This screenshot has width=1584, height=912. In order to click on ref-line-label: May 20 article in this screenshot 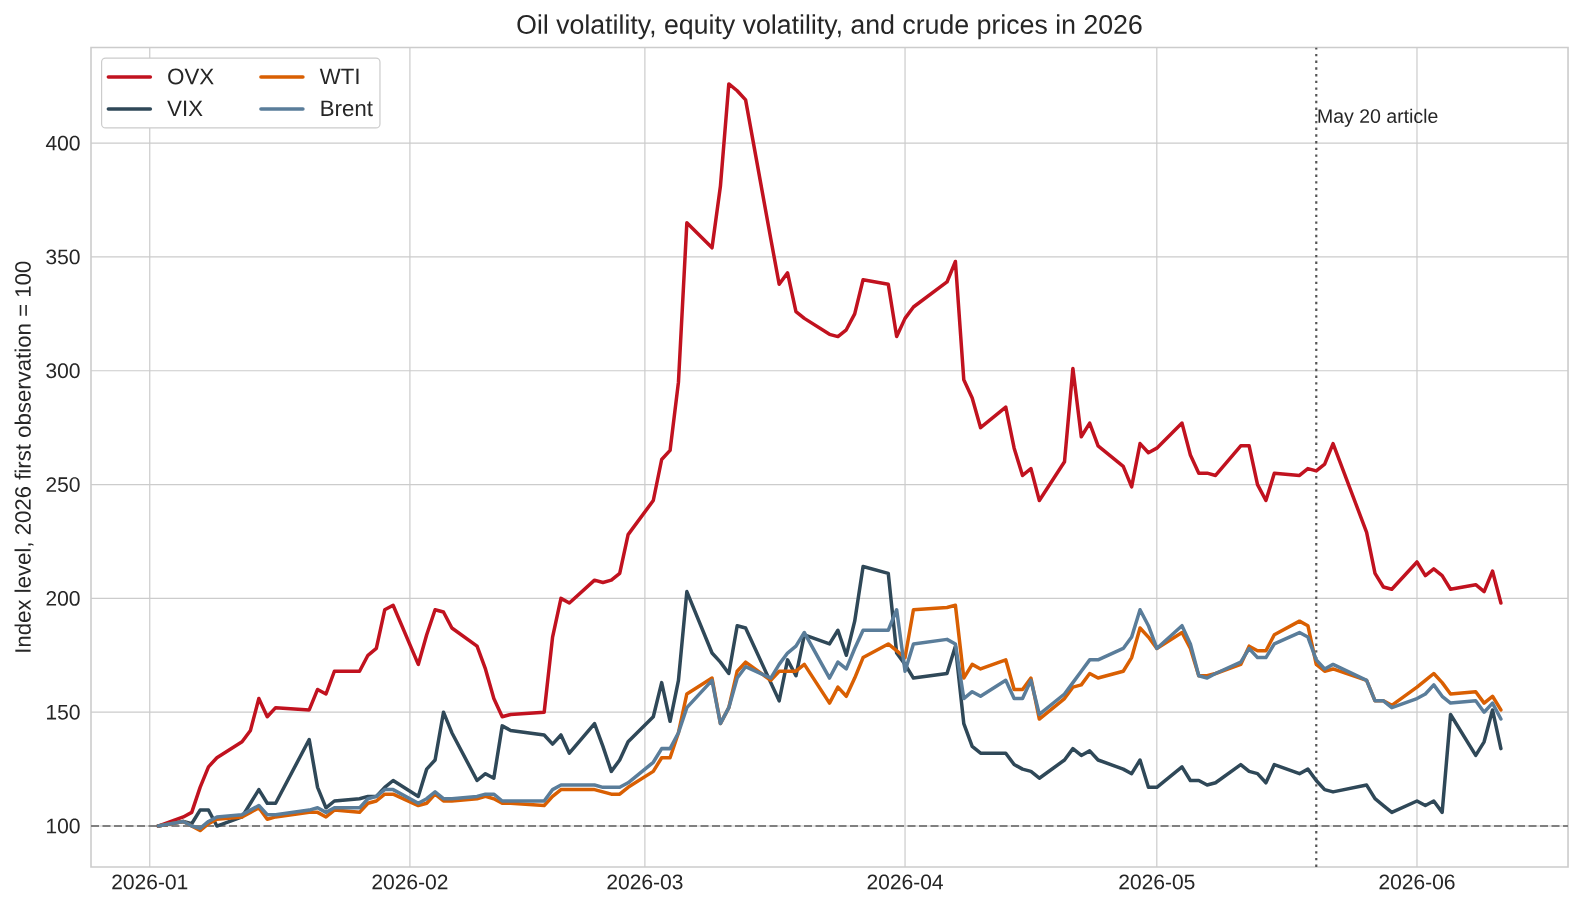, I will do `click(1378, 117)`.